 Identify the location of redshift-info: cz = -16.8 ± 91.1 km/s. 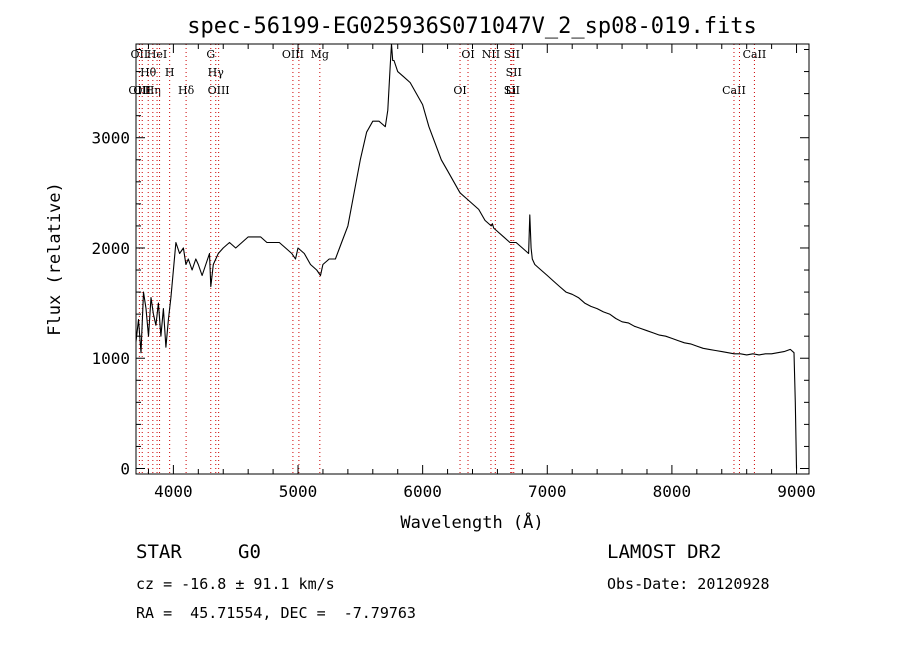
(235, 584).